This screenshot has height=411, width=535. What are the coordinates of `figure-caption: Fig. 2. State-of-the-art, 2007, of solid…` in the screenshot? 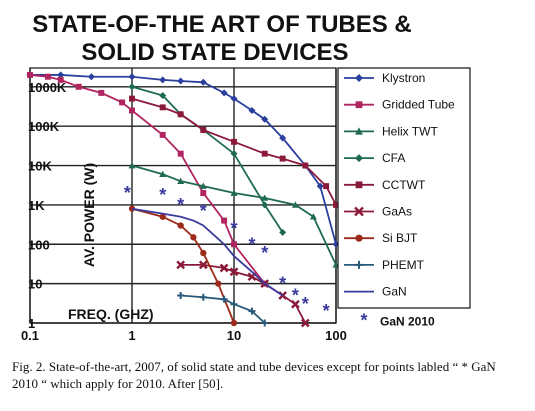 It's located at (254, 375).